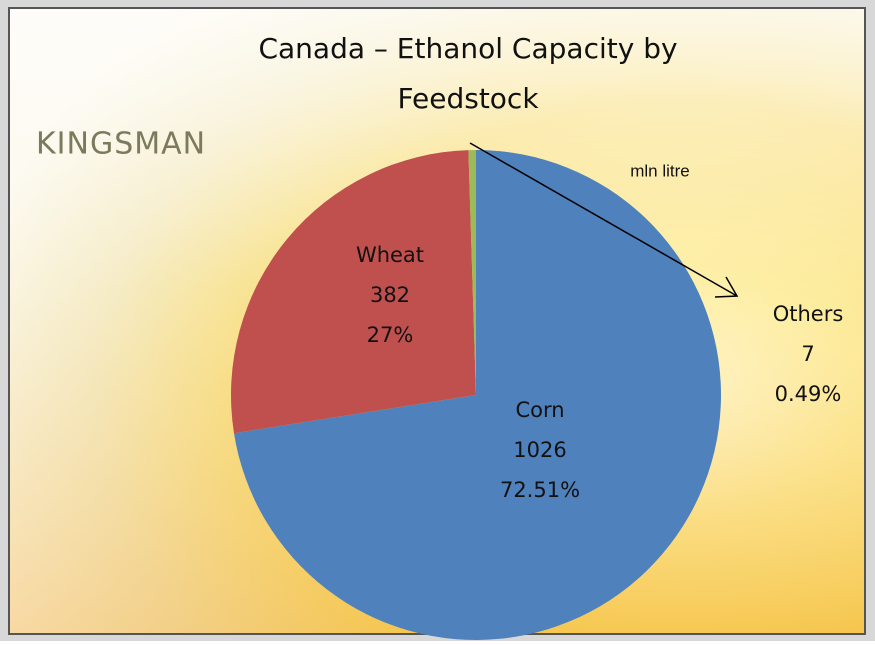  Describe the element at coordinates (660, 170) in the screenshot. I see `unit-note: mln litre` at that location.